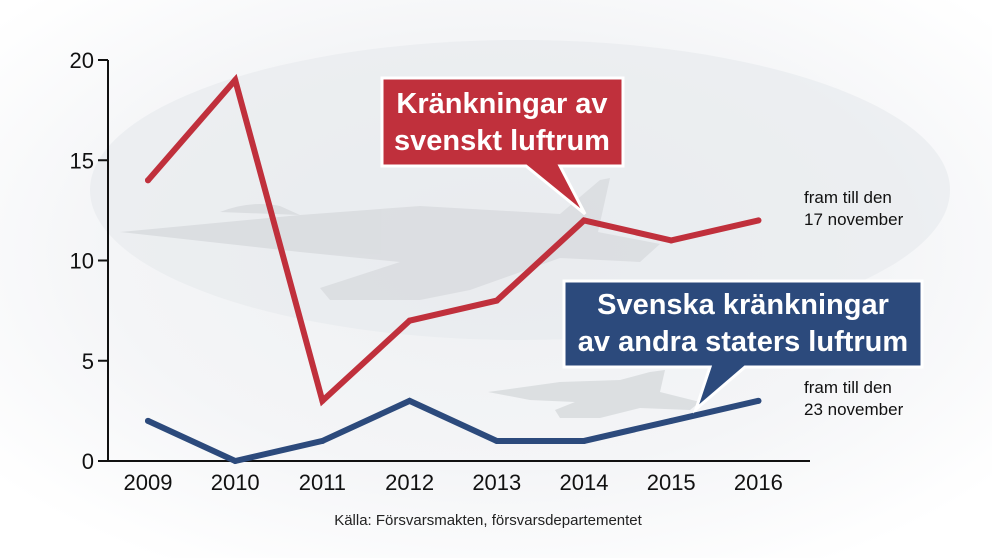  I want to click on callout-swedish-airspace: Kränkningar av svenskt luftrum, so click(502, 146).